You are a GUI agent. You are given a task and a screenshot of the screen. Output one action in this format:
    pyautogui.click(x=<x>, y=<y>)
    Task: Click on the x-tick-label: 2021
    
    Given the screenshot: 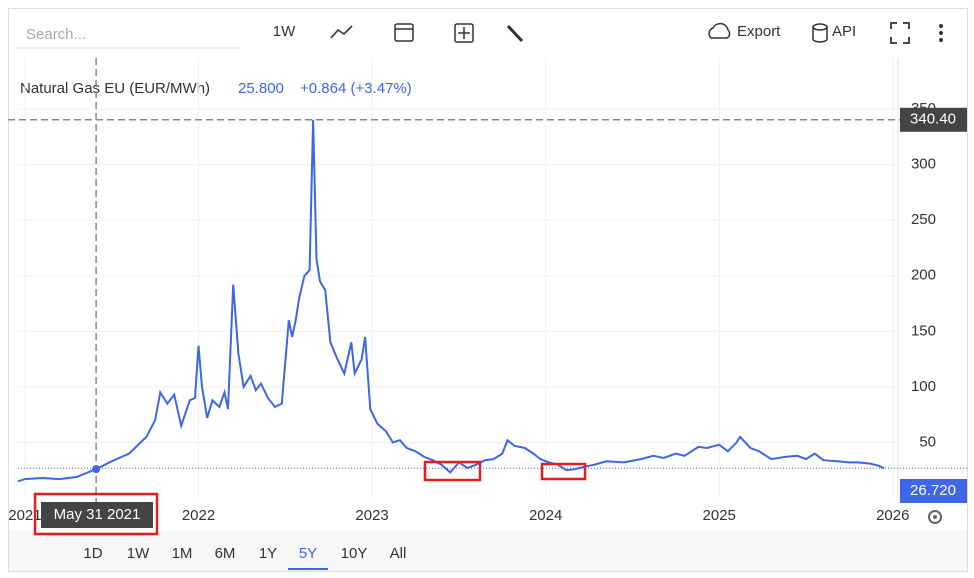 What is the action you would take?
    pyautogui.click(x=24, y=515)
    